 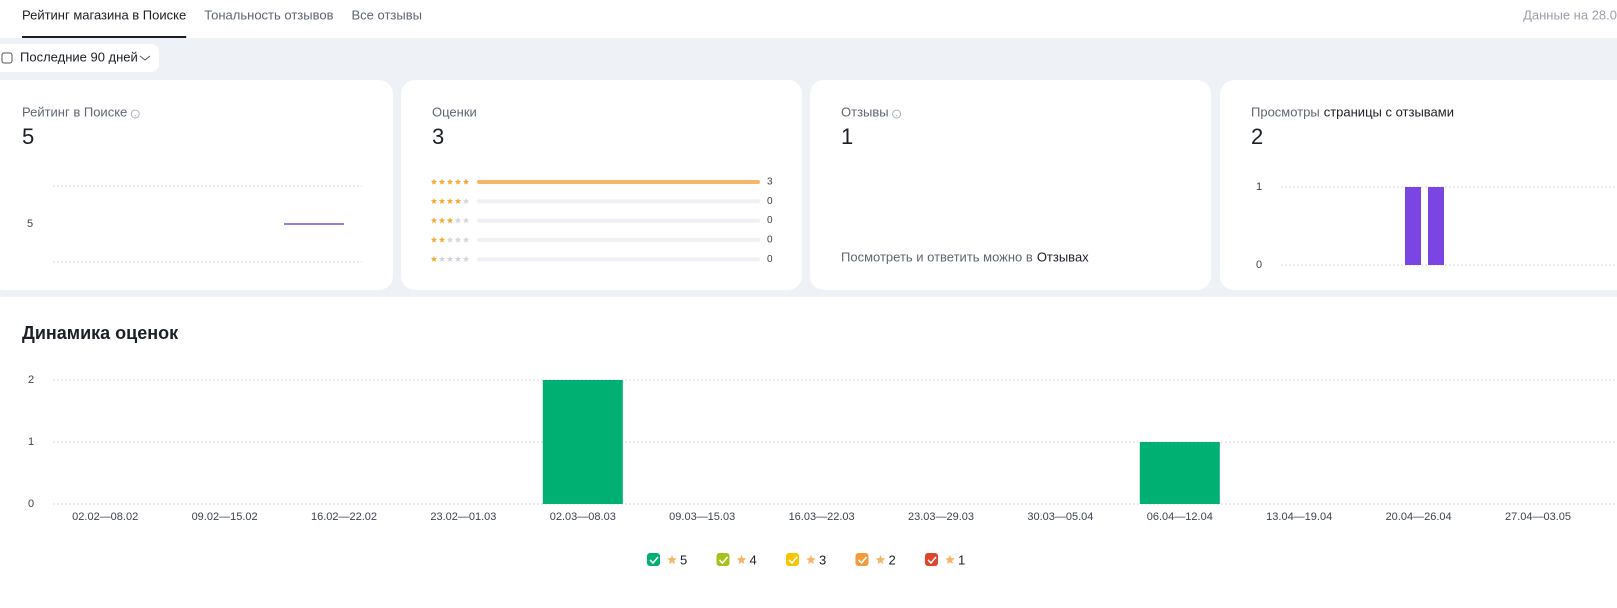 I want to click on calendar-icon, so click(x=7, y=58).